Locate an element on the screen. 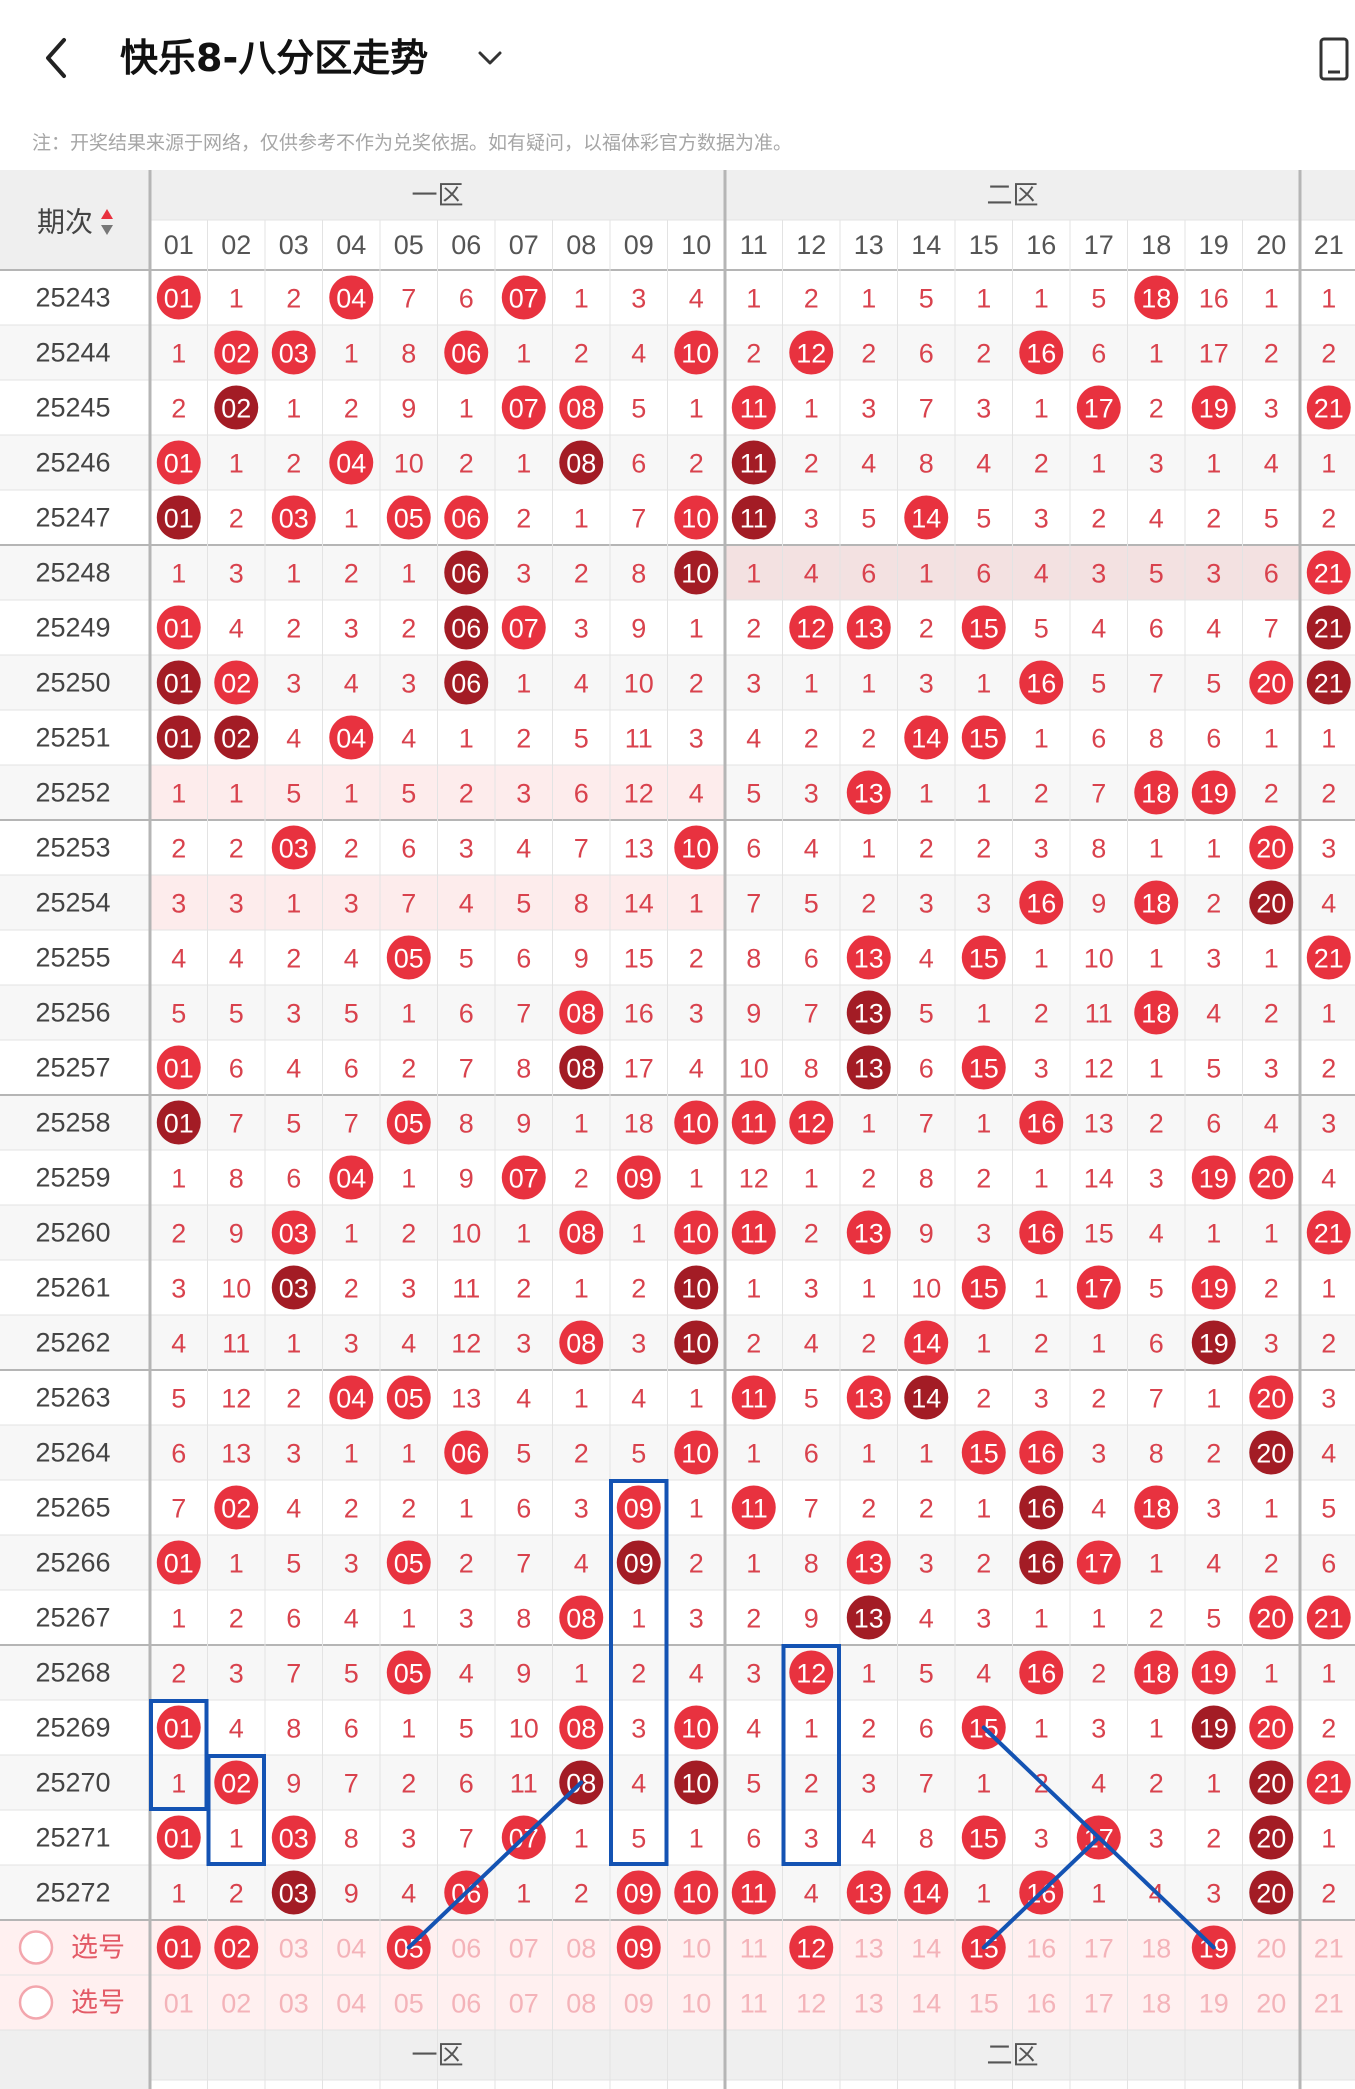  miss-count: 13 is located at coordinates (236, 1454).